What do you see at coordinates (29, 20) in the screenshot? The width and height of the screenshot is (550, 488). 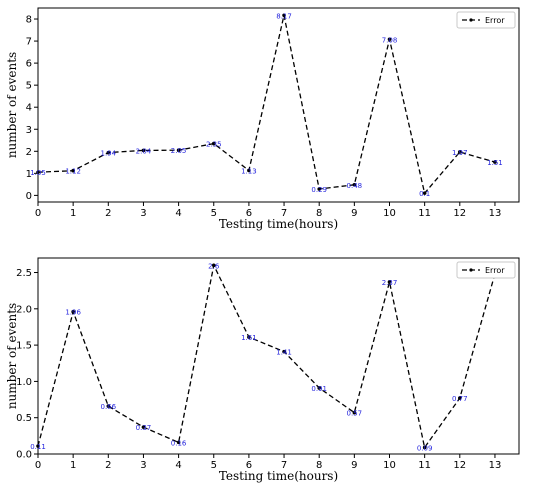 I see `y-tick-label: 8` at bounding box center [29, 20].